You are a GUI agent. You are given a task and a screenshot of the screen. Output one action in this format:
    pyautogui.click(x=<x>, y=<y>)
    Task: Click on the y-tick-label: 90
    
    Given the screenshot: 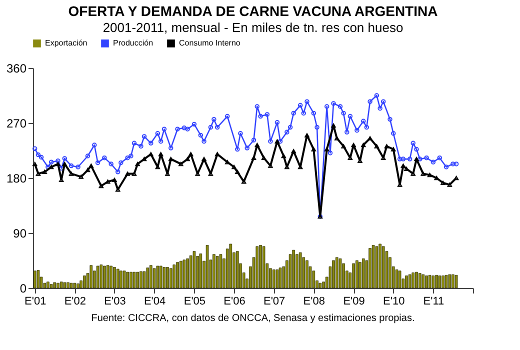 What is the action you would take?
    pyautogui.click(x=20, y=233)
    